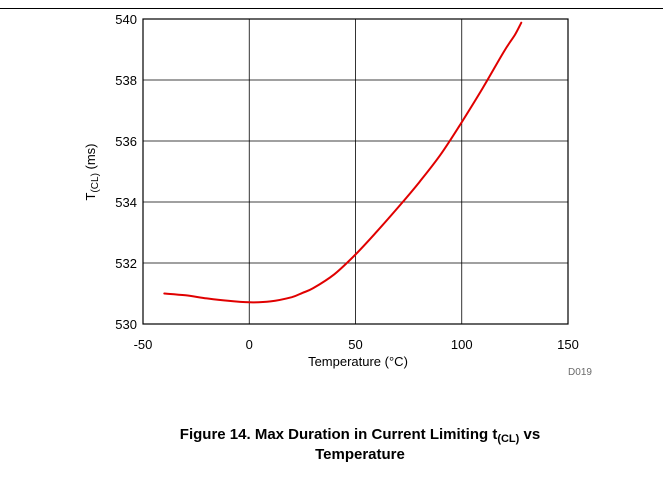 This screenshot has width=663, height=480. What do you see at coordinates (508, 439) in the screenshot?
I see `caption-subscript: (CL)` at bounding box center [508, 439].